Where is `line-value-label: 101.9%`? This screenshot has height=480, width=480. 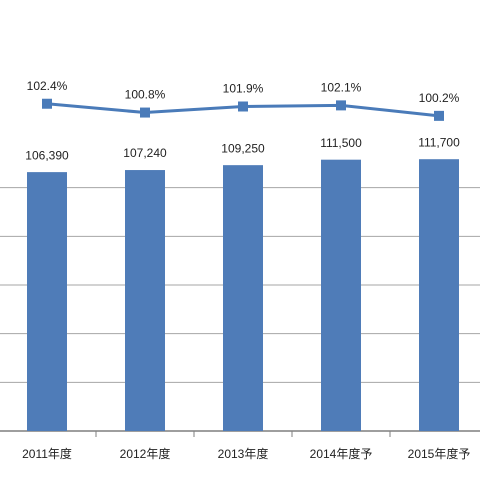 line-value-label: 101.9% is located at coordinates (243, 89).